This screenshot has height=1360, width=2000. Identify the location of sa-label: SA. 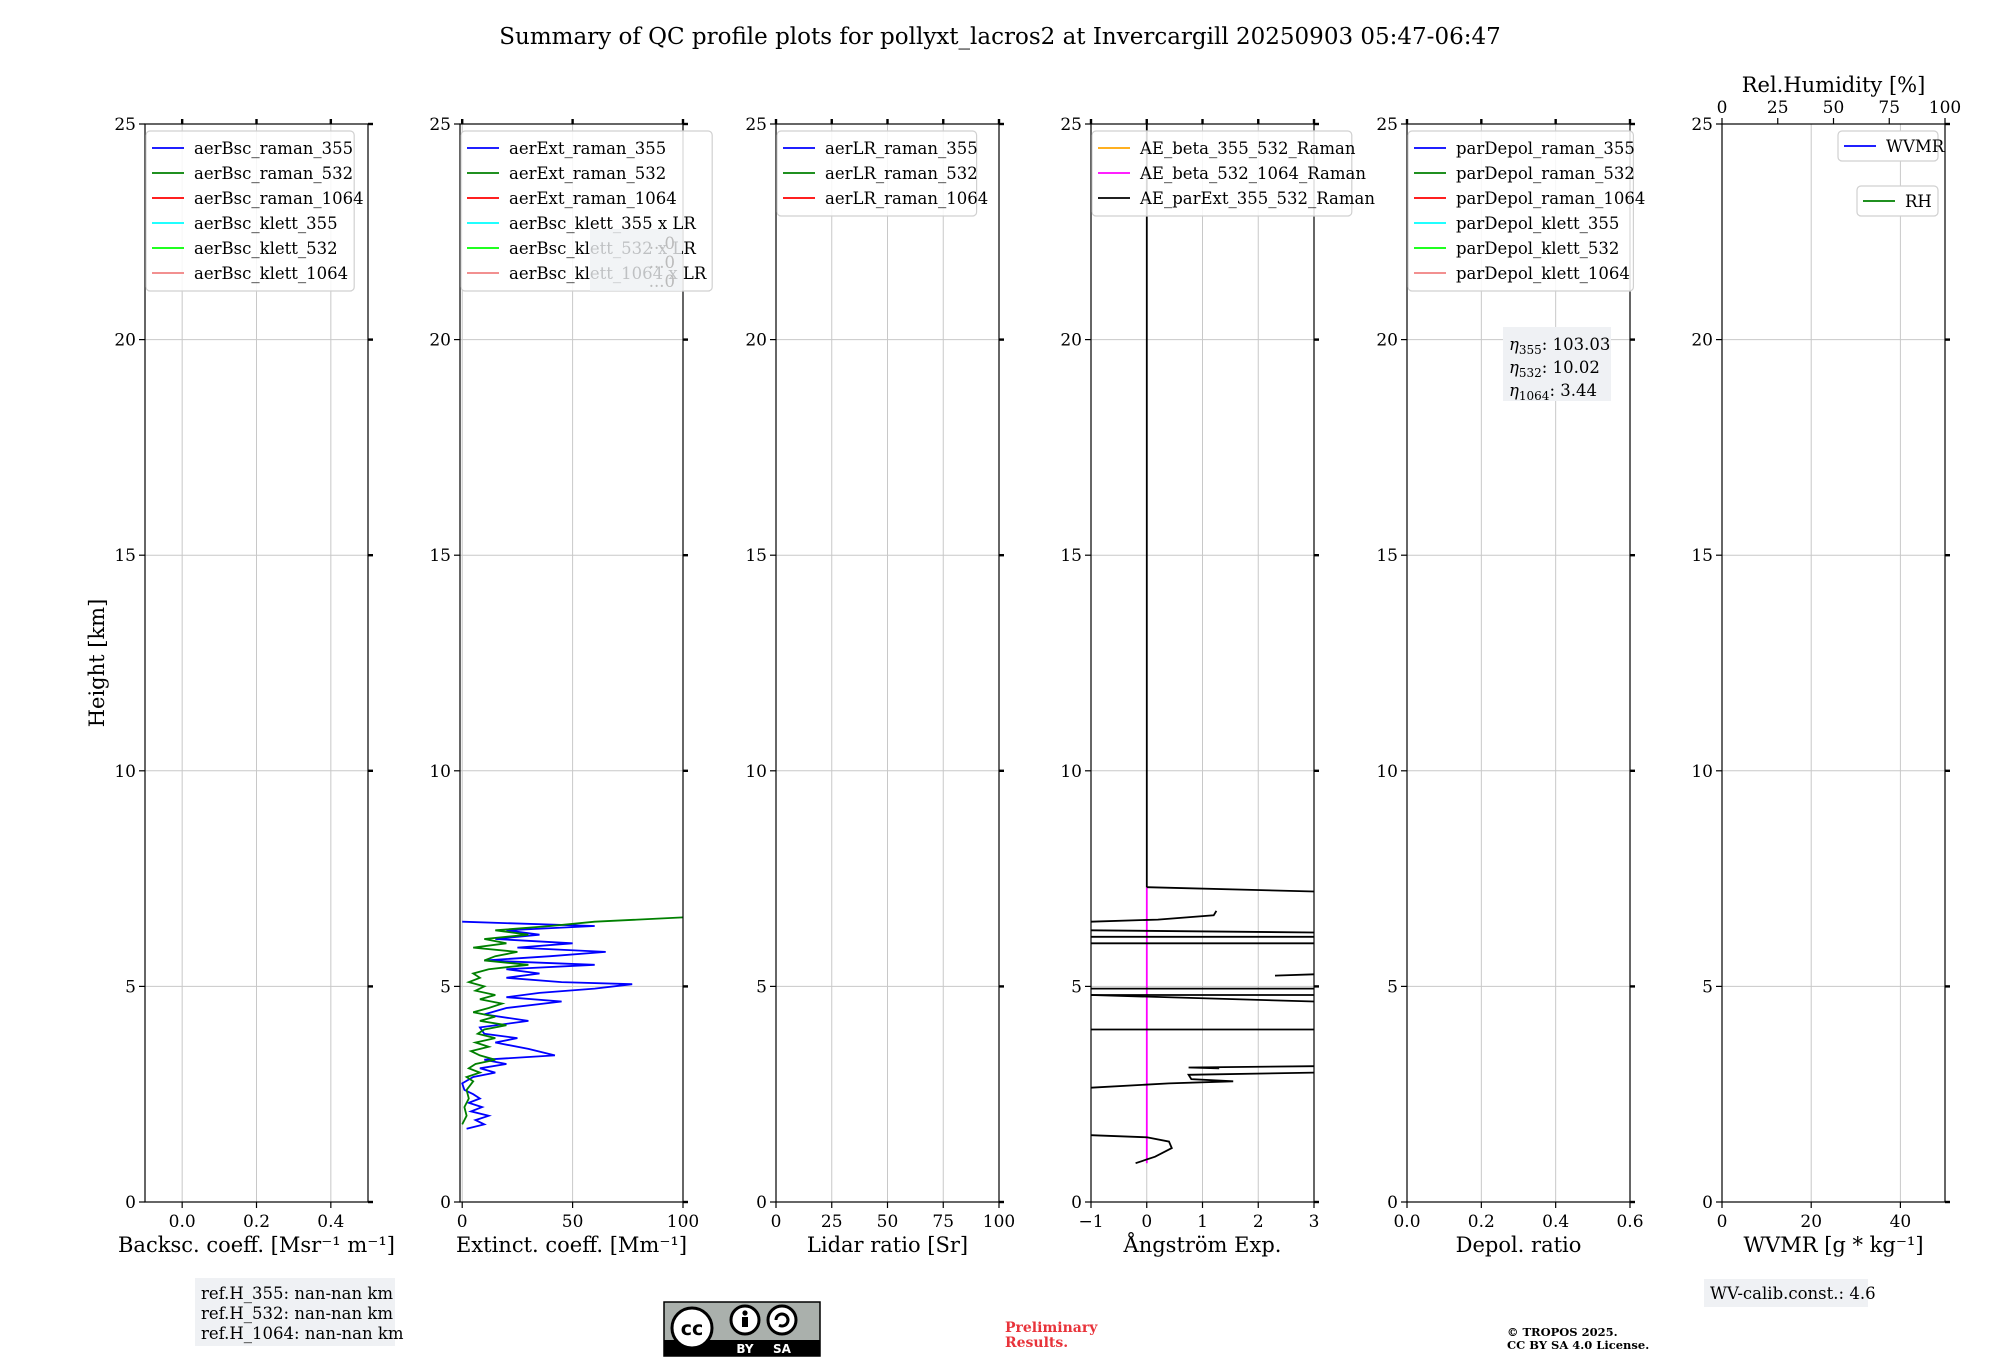
(782, 1349).